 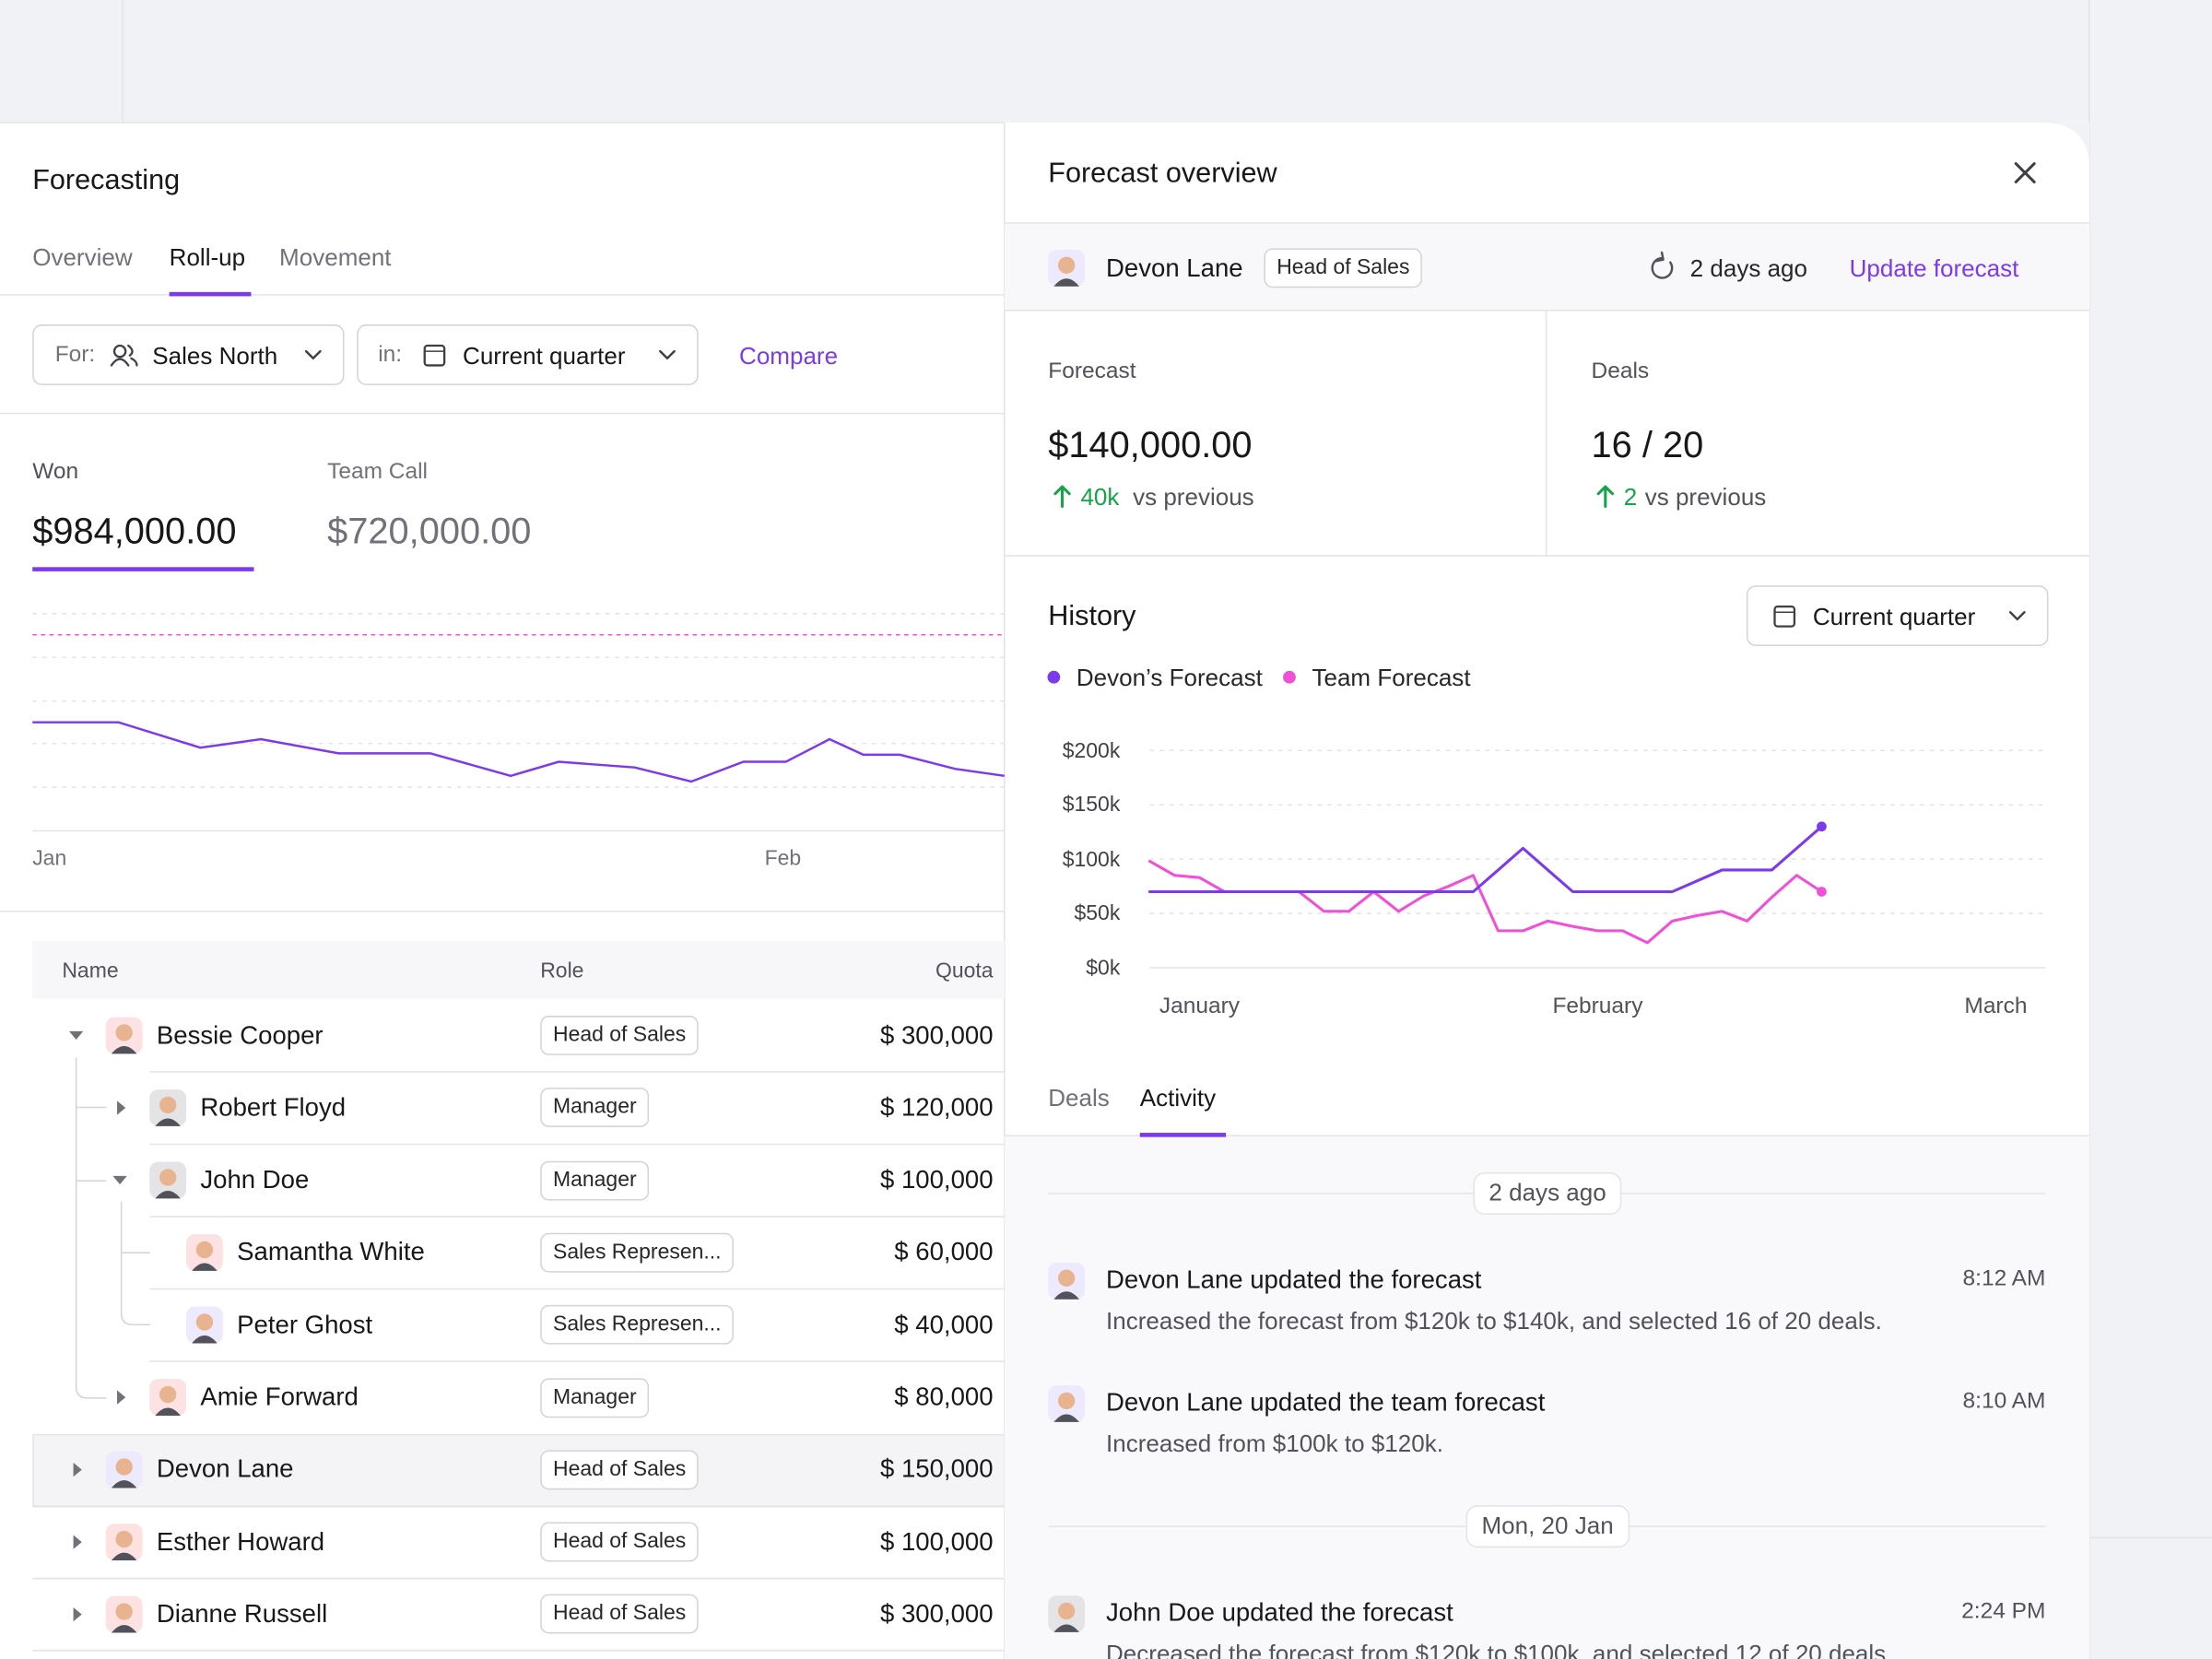 I want to click on compare-link: Compare, so click(x=789, y=356).